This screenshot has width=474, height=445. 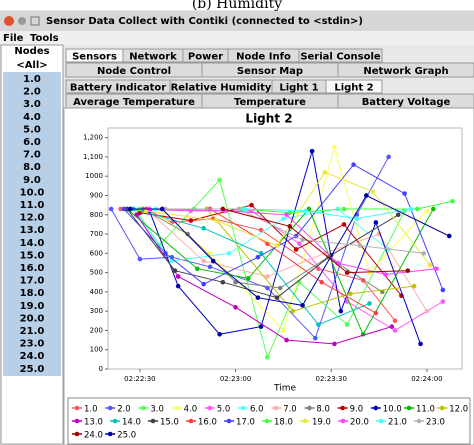 What do you see at coordinates (237, 21) in the screenshot?
I see `title-bar` at bounding box center [237, 21].